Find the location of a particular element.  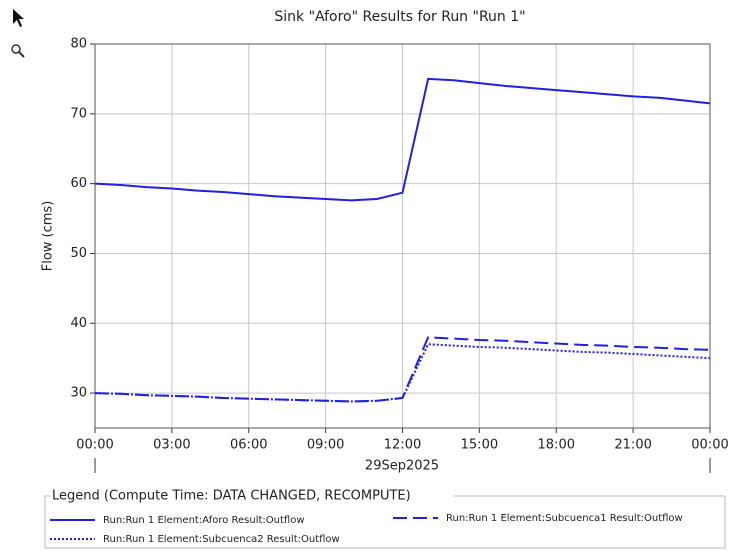

x-tick-label: 15:00 is located at coordinates (479, 445).